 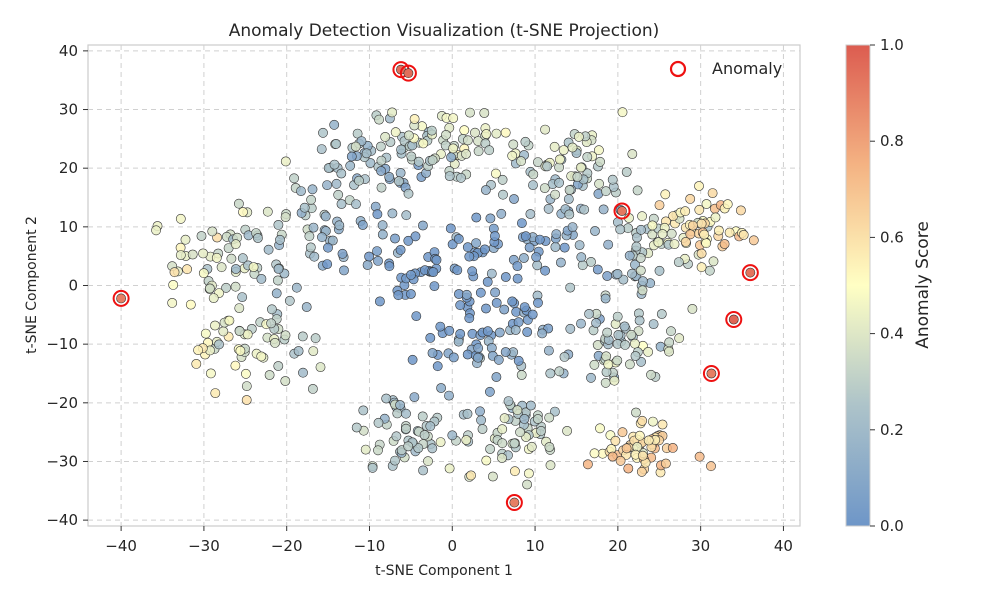 What do you see at coordinates (287, 546) in the screenshot?
I see `x-tick-label: −20` at bounding box center [287, 546].